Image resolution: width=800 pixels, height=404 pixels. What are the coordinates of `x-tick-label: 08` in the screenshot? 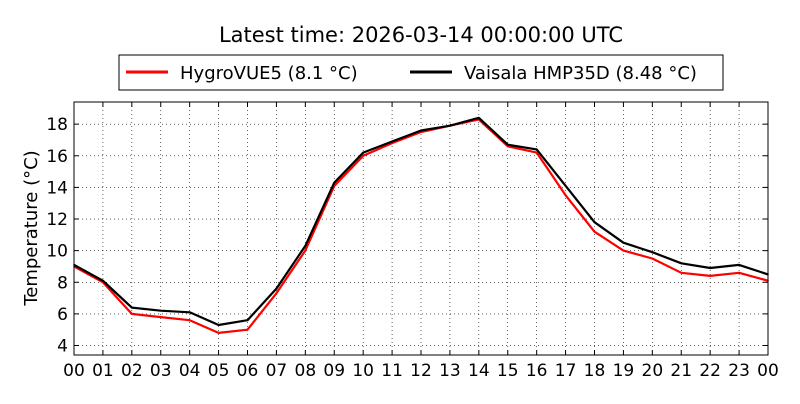 It's located at (306, 371).